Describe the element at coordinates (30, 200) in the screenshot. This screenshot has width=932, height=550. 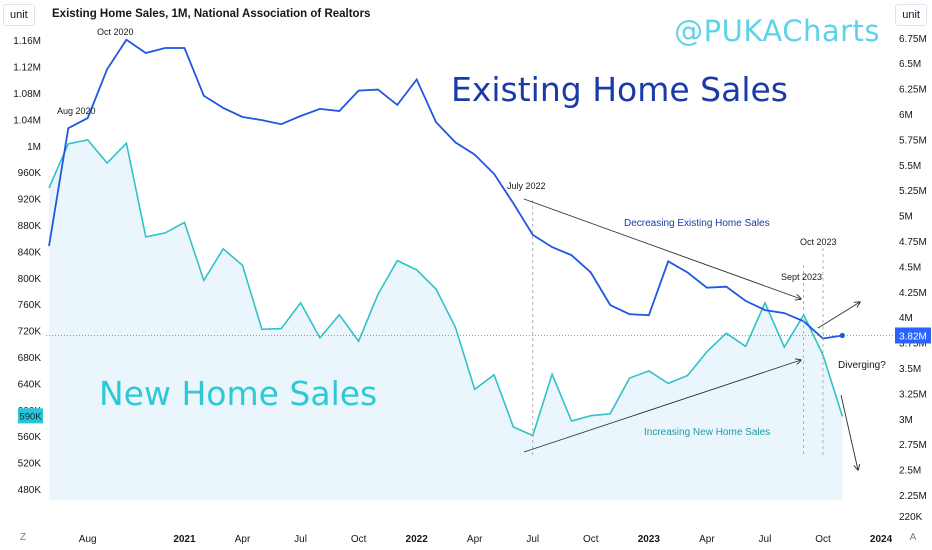
I see `left-axis-tick: 920K` at that location.